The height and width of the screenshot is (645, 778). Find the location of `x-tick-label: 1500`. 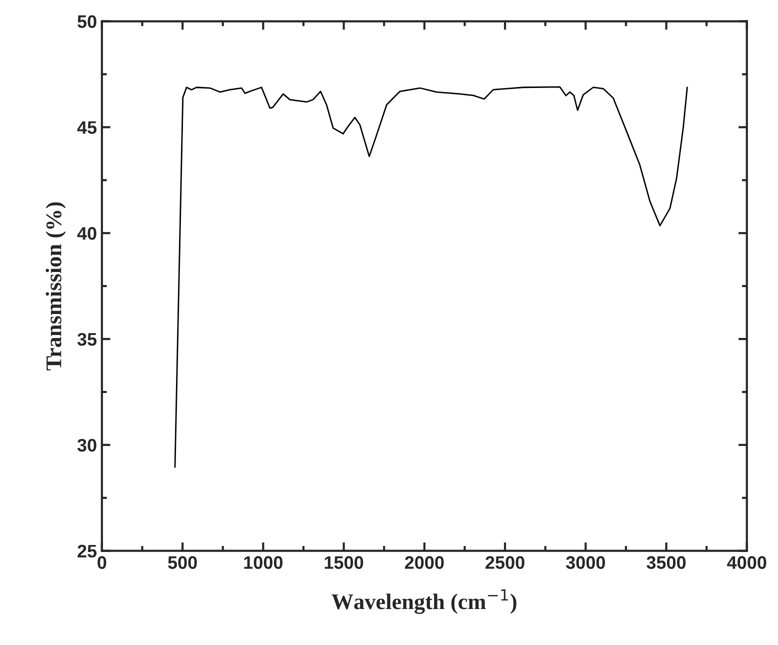

x-tick-label: 1500 is located at coordinates (344, 562).